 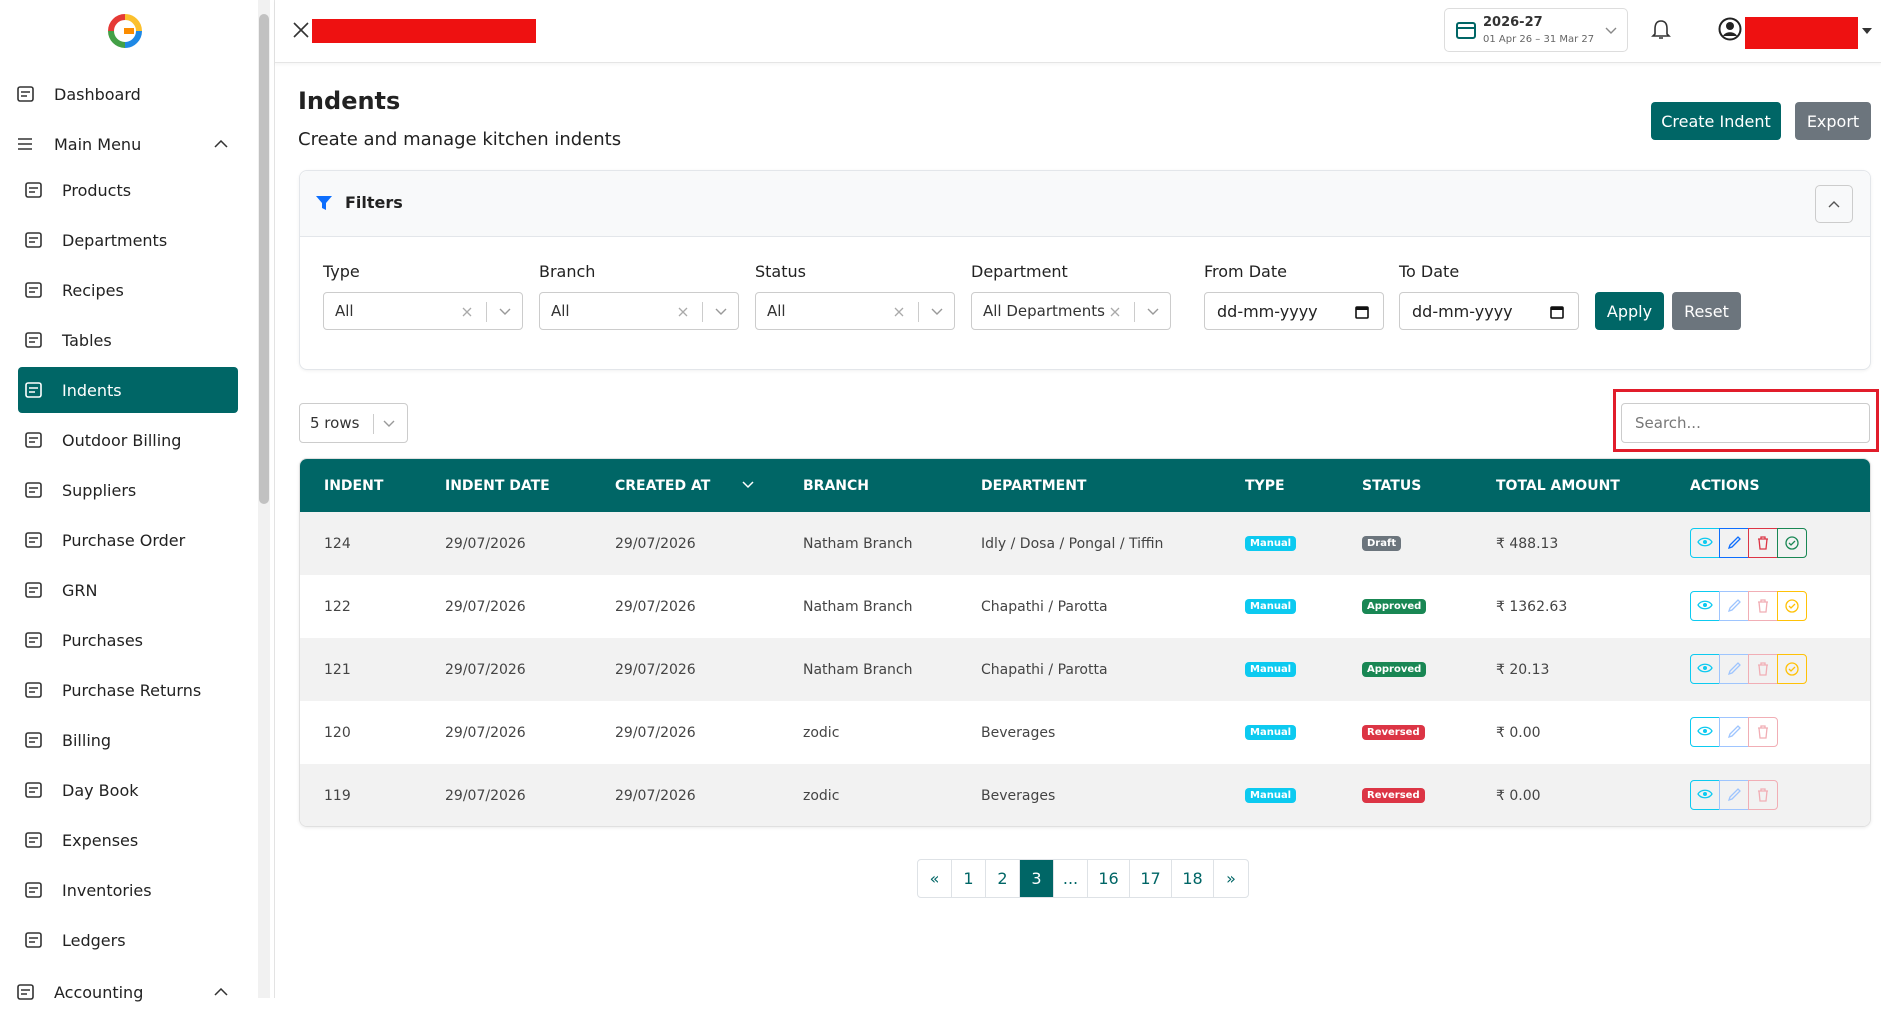 What do you see at coordinates (120, 690) in the screenshot?
I see `nav-item: Purchase Returns` at bounding box center [120, 690].